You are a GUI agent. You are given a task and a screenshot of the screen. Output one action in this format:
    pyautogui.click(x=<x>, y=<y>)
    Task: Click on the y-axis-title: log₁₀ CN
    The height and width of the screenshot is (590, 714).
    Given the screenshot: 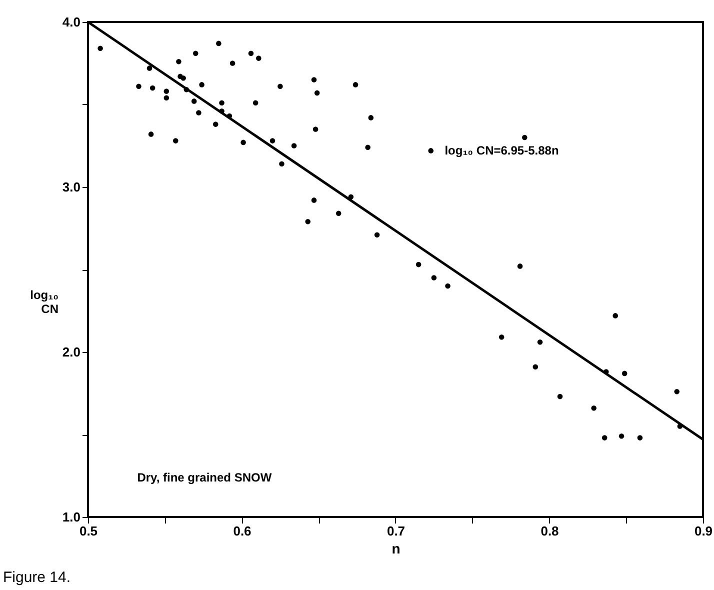 What is the action you would take?
    pyautogui.click(x=44, y=302)
    